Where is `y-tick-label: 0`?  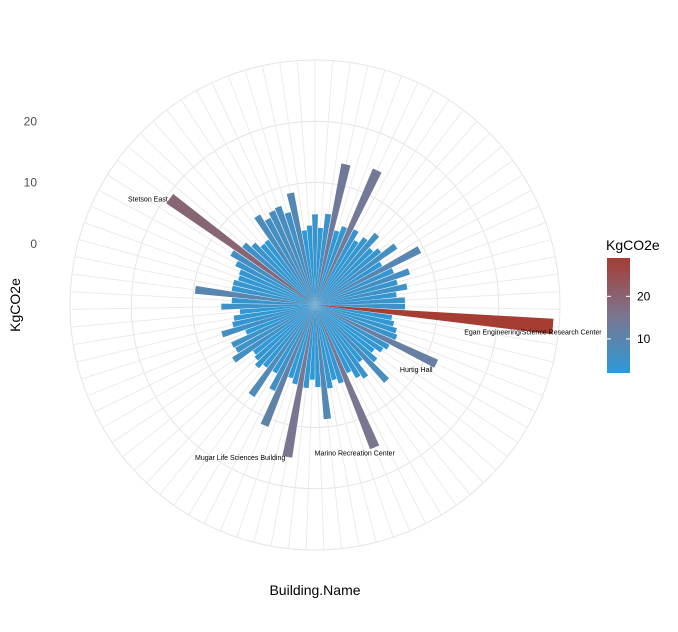 y-tick-label: 0 is located at coordinates (33, 244).